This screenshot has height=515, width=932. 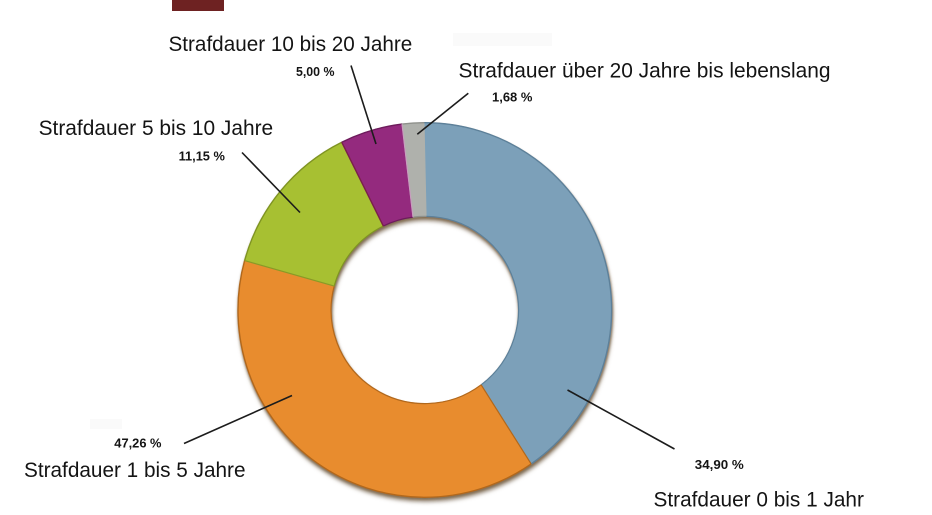 What do you see at coordinates (315, 71) in the screenshot?
I see `svg-text: 5,00 %` at bounding box center [315, 71].